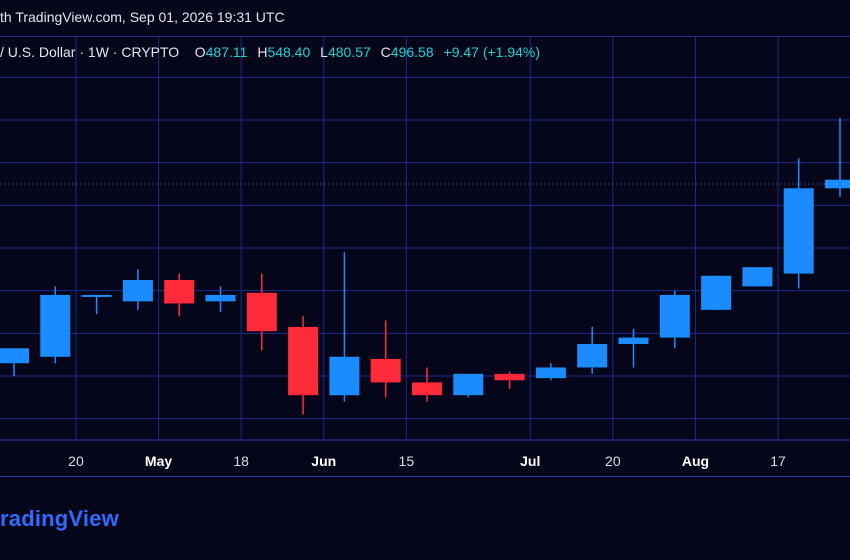  Describe the element at coordinates (778, 461) in the screenshot. I see `x-tick-label: 17` at that location.